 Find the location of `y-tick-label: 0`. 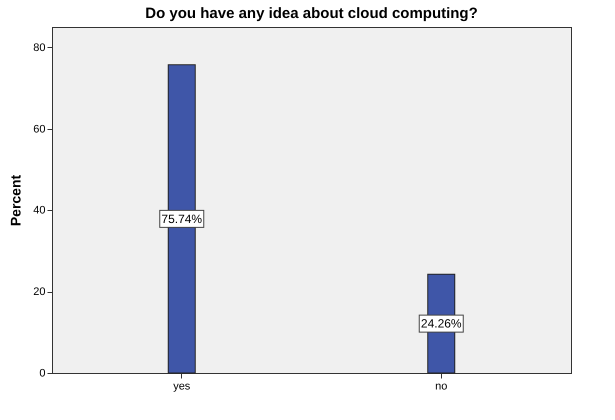

y-tick-label: 0 is located at coordinates (42, 374).